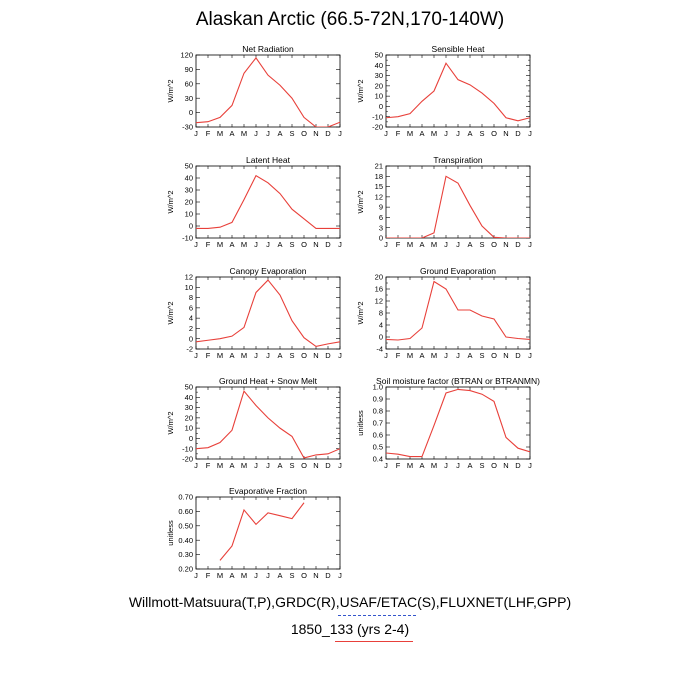  What do you see at coordinates (378, 411) in the screenshot?
I see `y-tick-label: 0.8` at bounding box center [378, 411].